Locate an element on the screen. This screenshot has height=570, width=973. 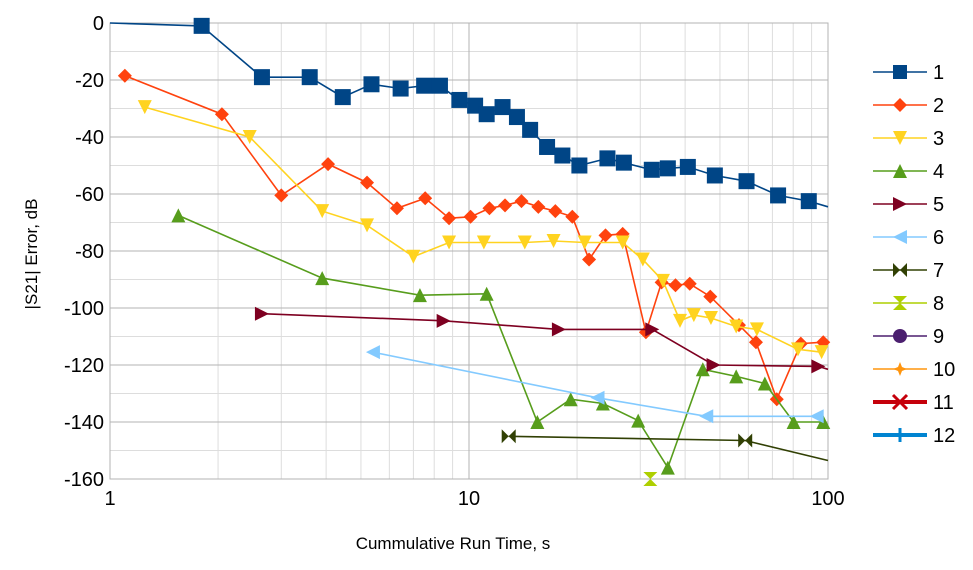
legend-entry-11: 11 is located at coordinates (913, 403).